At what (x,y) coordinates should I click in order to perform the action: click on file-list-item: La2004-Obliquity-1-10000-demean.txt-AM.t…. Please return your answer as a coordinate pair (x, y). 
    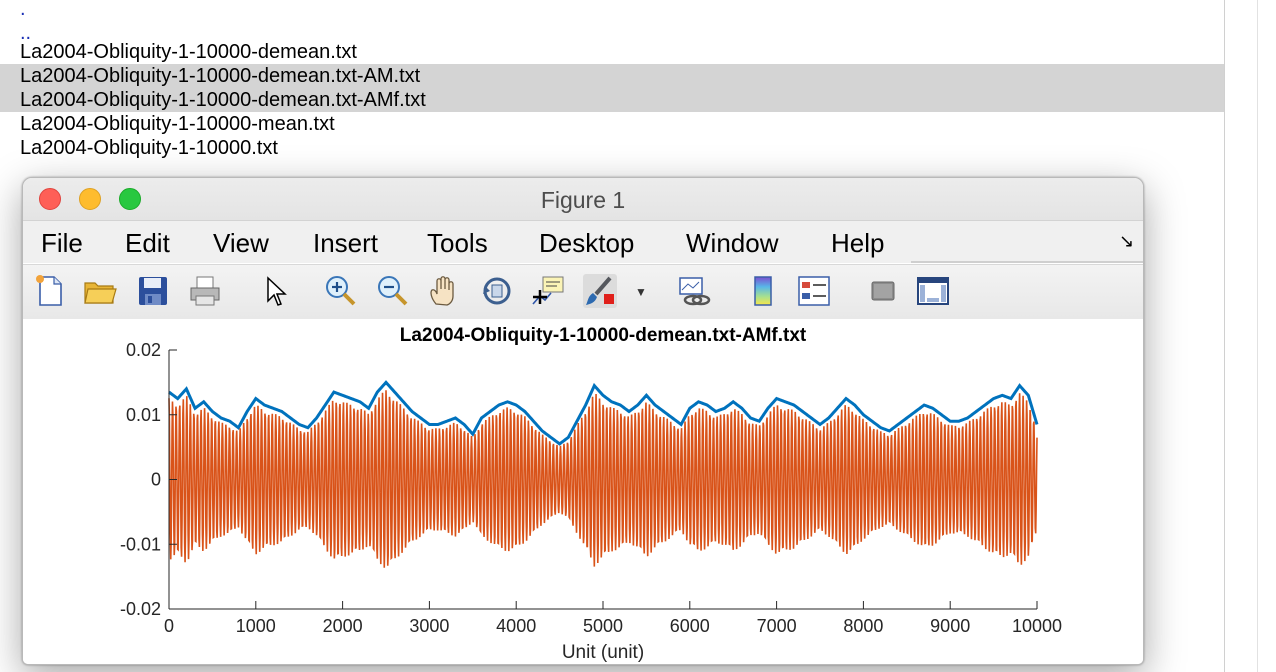
    Looking at the image, I should click on (612, 76).